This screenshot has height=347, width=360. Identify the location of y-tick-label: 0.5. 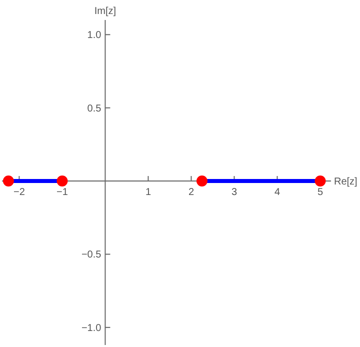
(94, 108).